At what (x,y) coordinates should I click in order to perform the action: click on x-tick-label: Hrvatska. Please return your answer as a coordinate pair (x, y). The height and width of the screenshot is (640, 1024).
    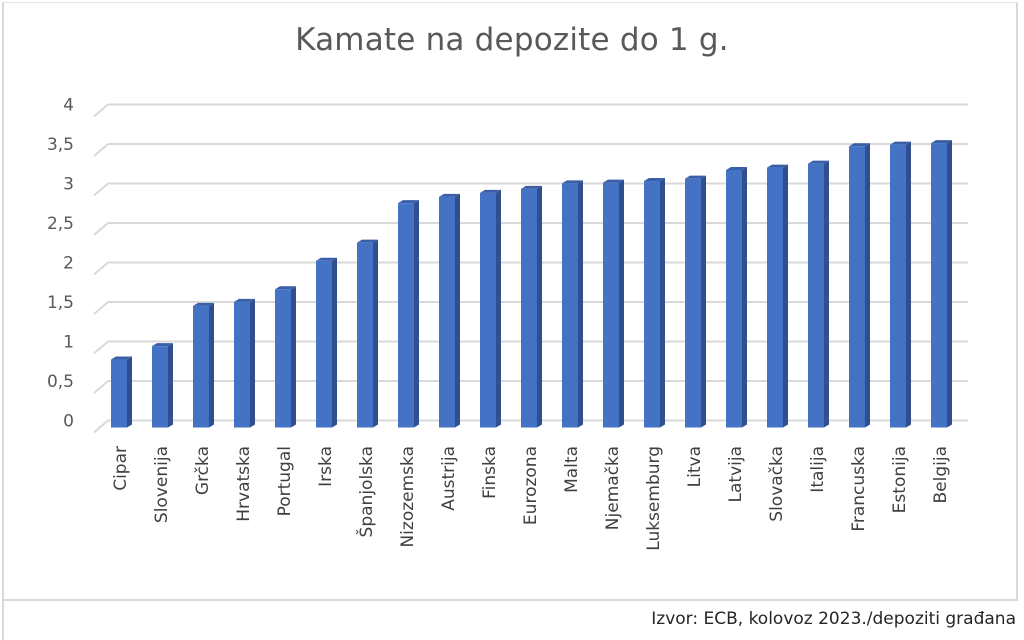
    Looking at the image, I should click on (244, 484).